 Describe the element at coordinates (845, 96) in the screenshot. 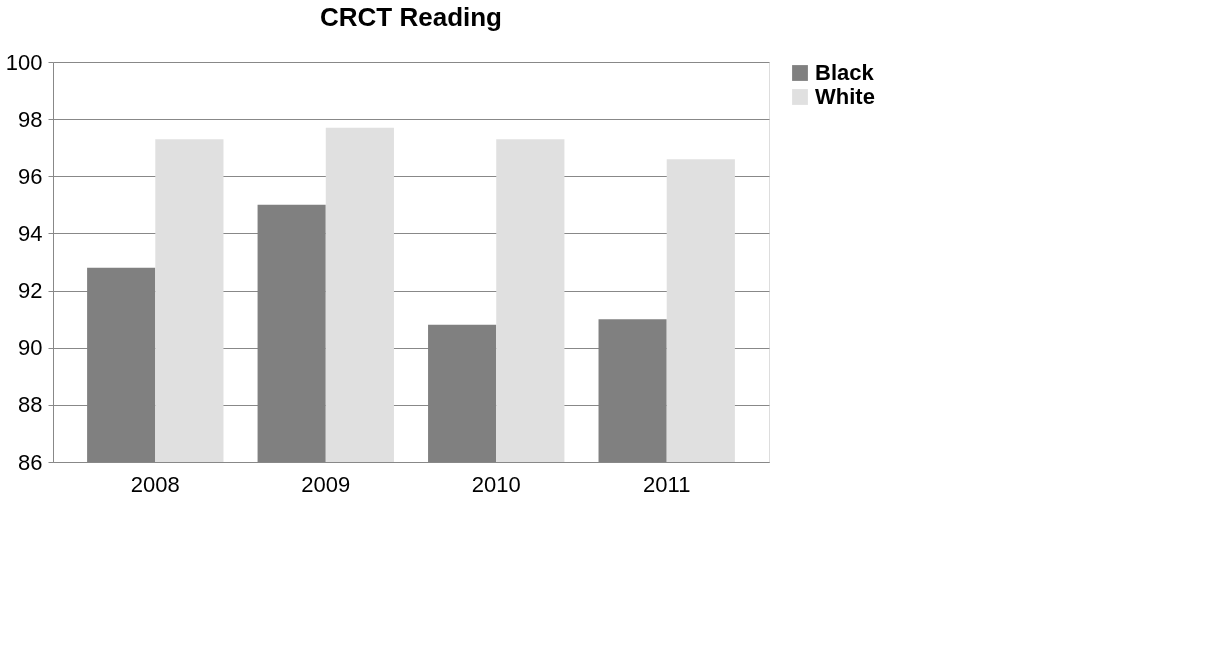

I see `legend-label: White` at that location.